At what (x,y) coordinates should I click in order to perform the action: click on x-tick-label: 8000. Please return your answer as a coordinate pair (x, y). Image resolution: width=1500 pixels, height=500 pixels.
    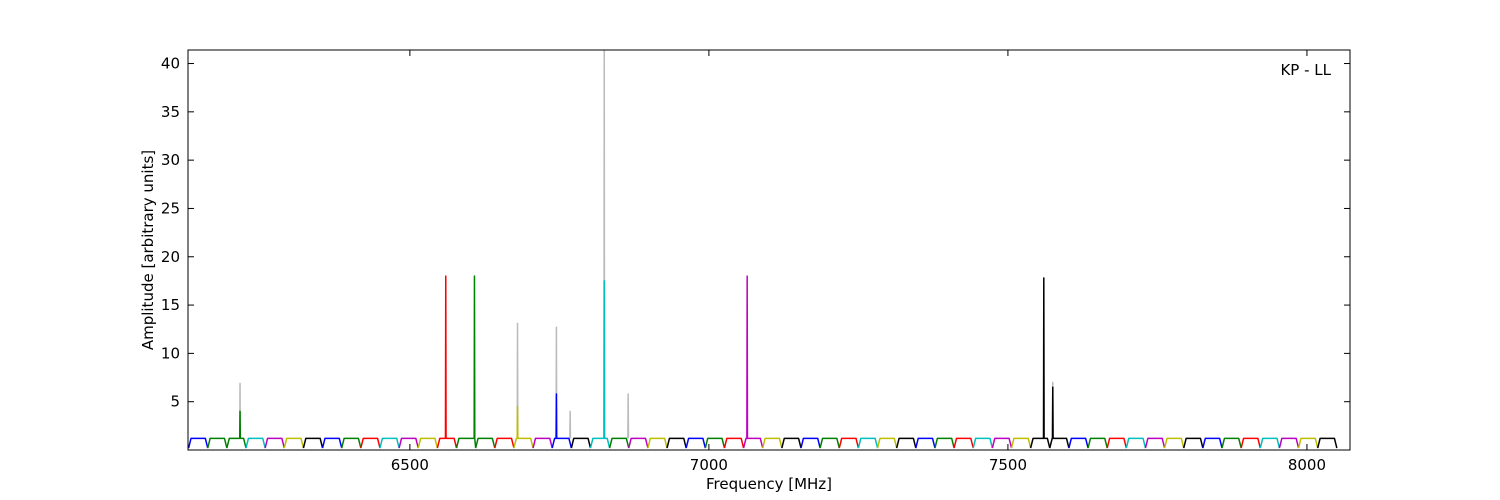
    Looking at the image, I should click on (1307, 465).